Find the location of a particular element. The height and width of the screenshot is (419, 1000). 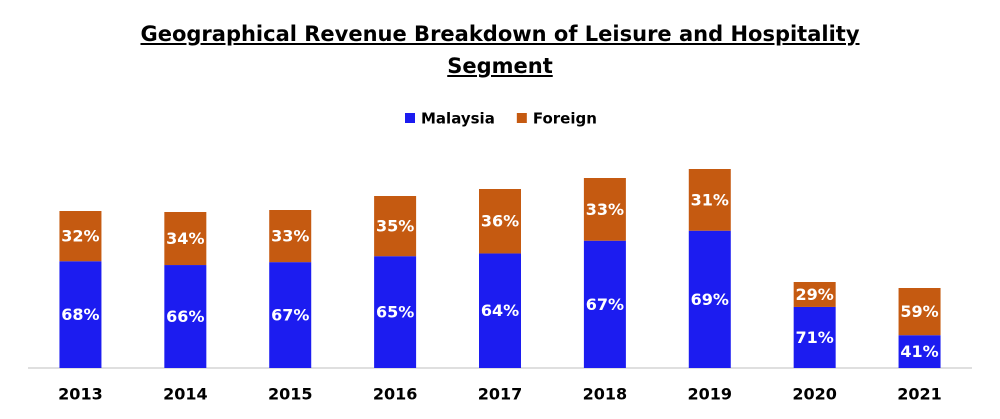

value-label: 65% is located at coordinates (395, 312).